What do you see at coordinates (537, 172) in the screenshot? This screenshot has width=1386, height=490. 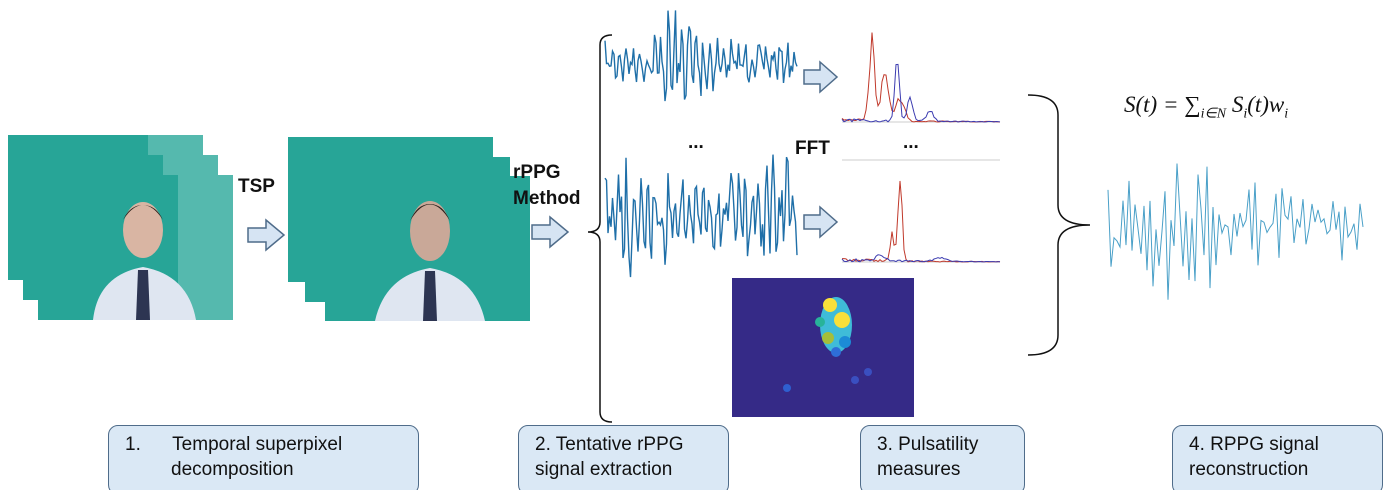 I see `rppg-label: rPPG` at bounding box center [537, 172].